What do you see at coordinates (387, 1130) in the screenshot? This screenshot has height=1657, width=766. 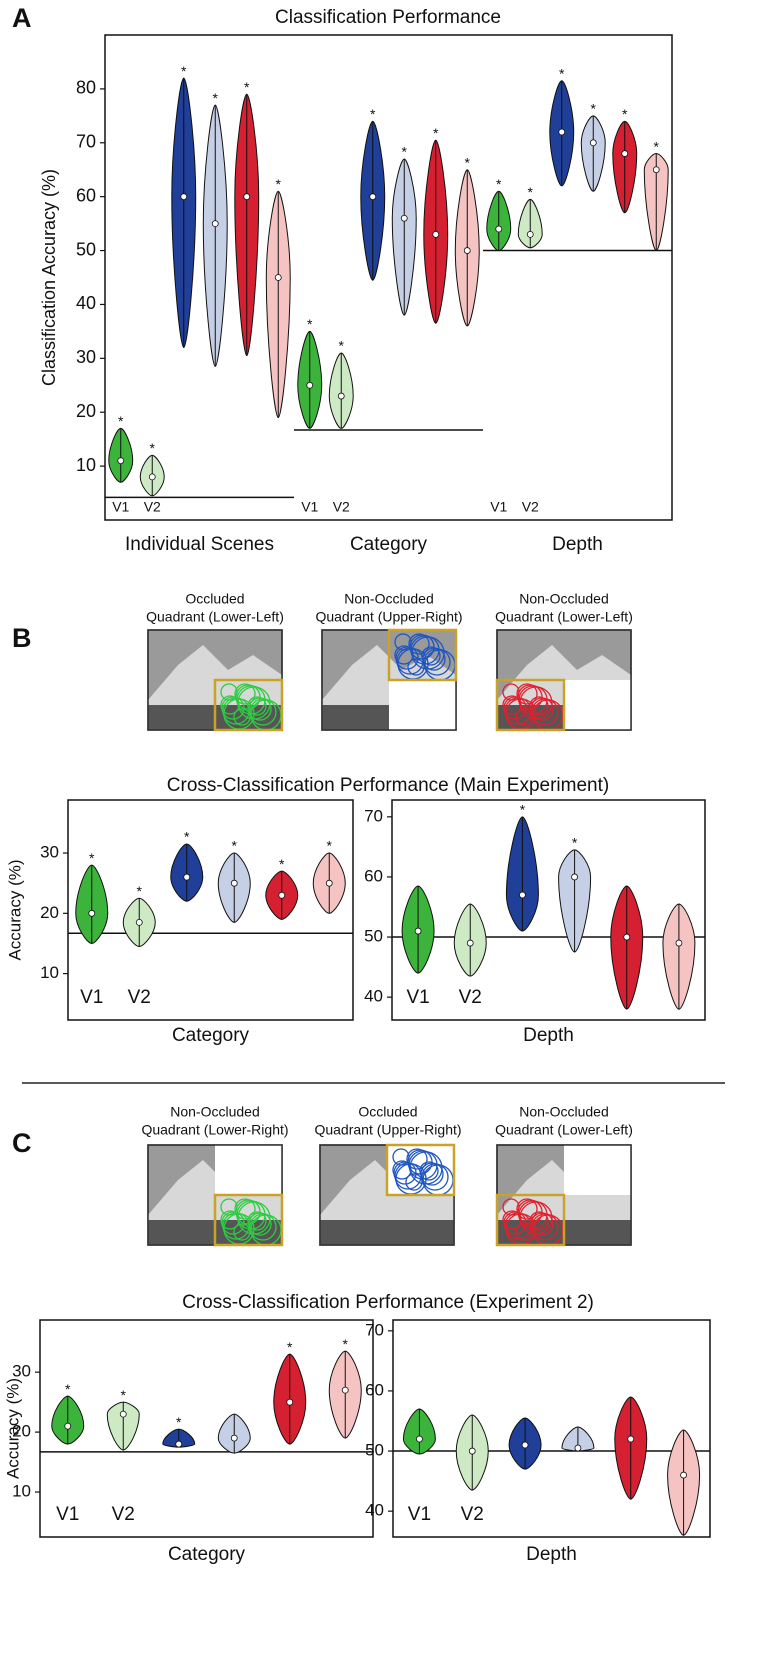 I see `diagram-caption: Quadrant (Upper-Right)` at bounding box center [387, 1130].